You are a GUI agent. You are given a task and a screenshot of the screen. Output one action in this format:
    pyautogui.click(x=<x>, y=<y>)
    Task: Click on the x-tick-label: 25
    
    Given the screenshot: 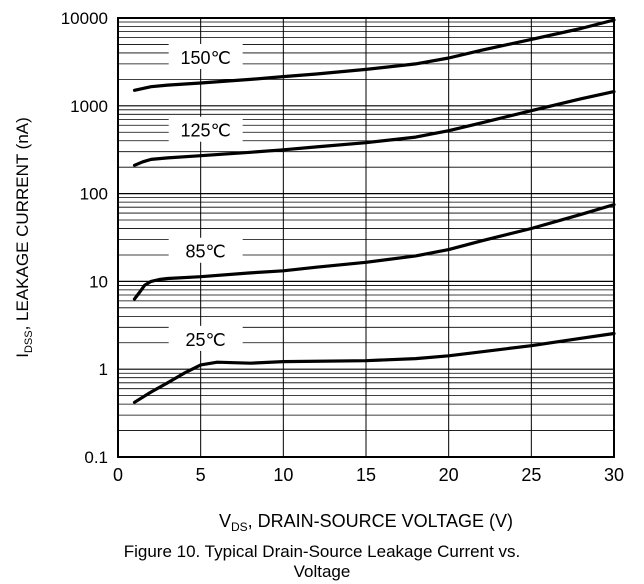 What is the action you would take?
    pyautogui.click(x=531, y=475)
    